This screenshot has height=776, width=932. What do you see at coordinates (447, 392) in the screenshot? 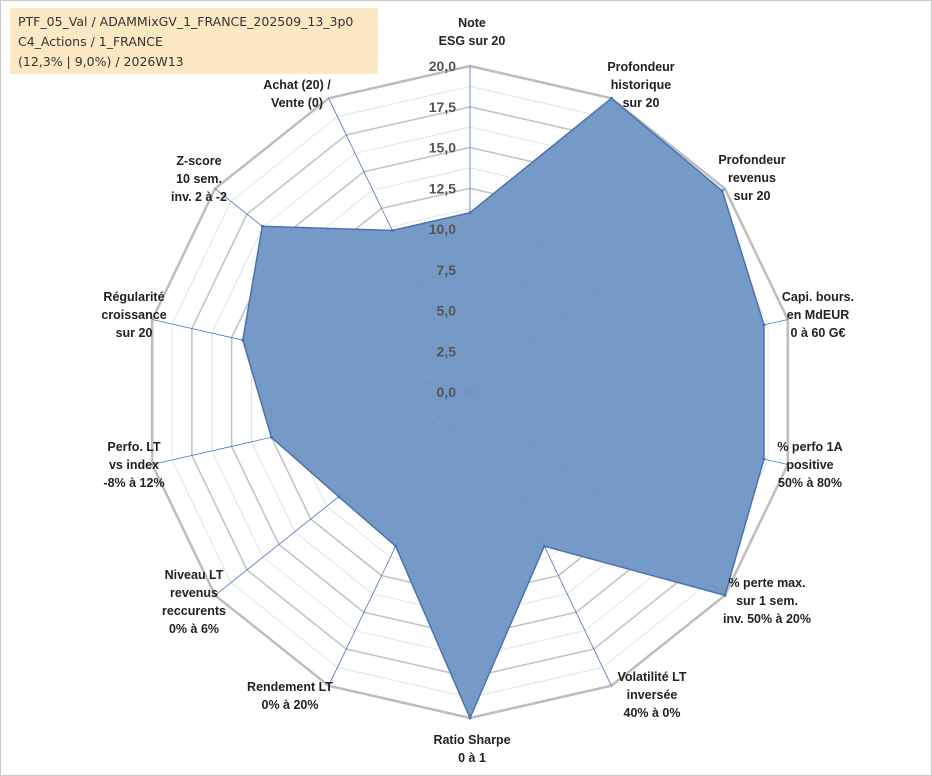
I see `tick-label: 0,0` at bounding box center [447, 392].